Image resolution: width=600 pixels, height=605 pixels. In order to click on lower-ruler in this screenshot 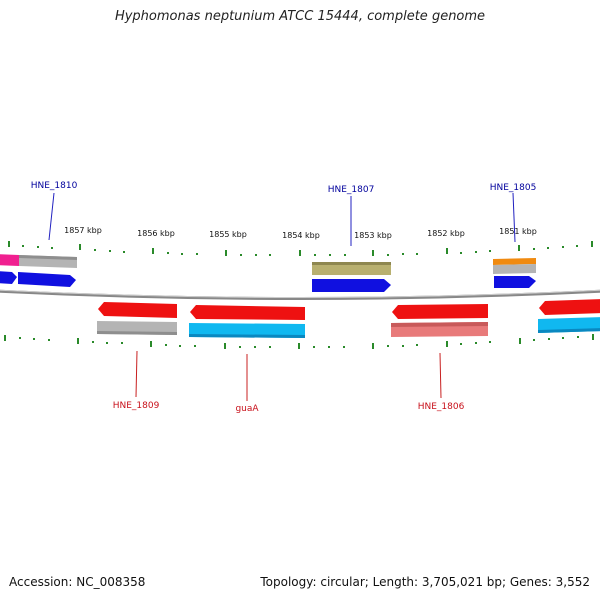, I will do `click(299, 341)`.